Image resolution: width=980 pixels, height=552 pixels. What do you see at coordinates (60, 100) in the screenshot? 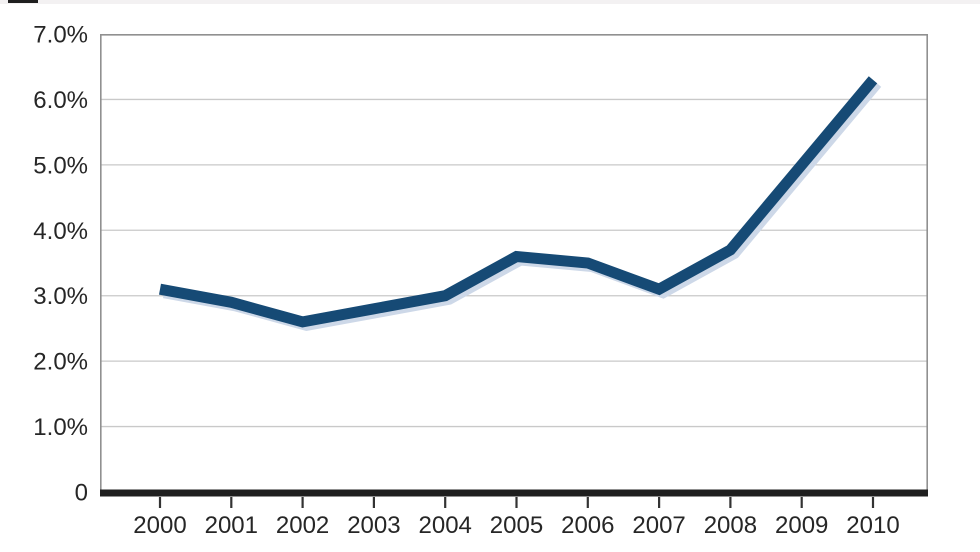
I see `y-tick-label: 6.0%` at bounding box center [60, 100].